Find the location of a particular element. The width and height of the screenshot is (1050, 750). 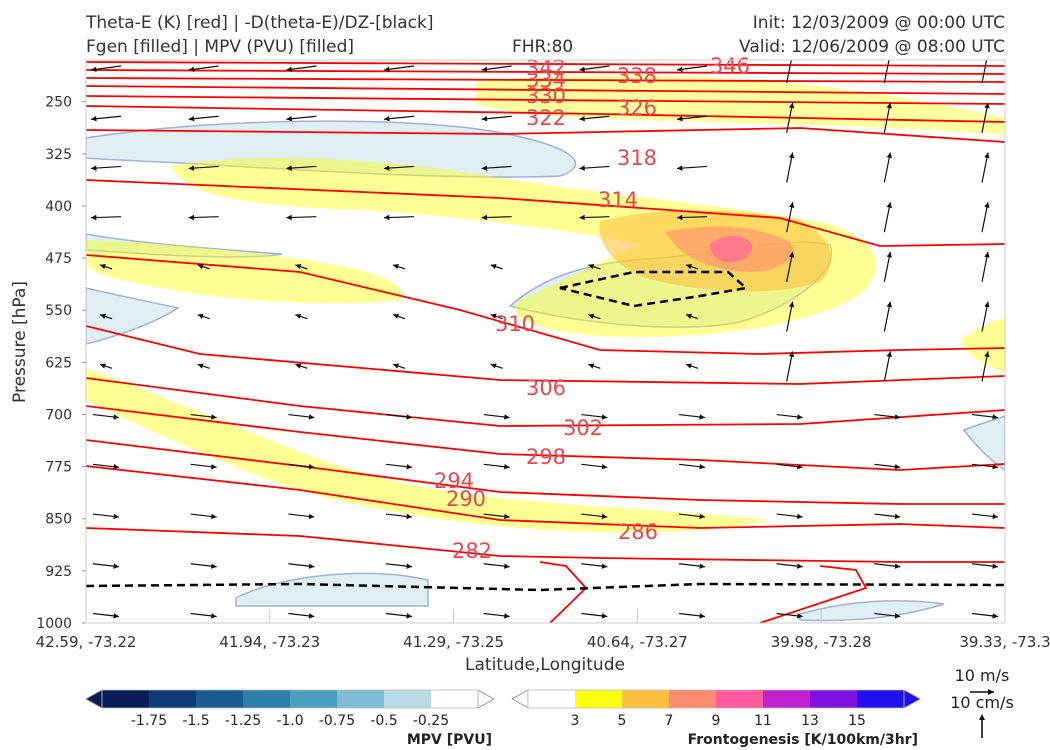

y-tick-label: 850 is located at coordinates (58, 520).